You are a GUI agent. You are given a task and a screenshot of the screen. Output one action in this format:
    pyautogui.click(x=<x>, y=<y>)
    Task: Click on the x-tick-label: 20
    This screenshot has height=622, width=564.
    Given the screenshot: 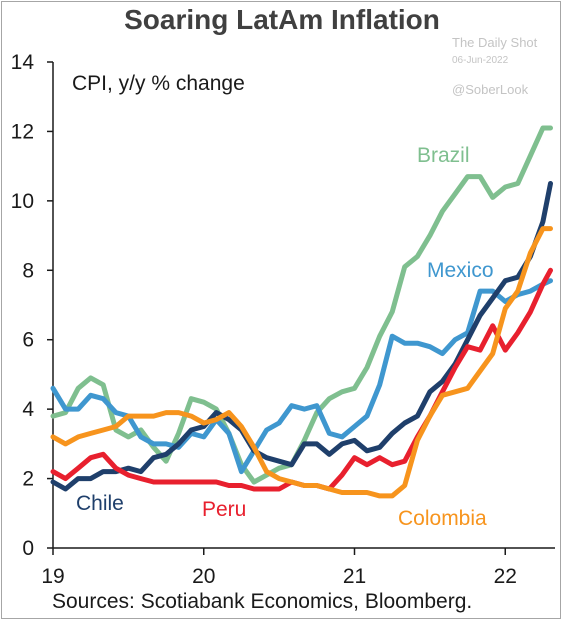 What is the action you would take?
    pyautogui.click(x=203, y=576)
    